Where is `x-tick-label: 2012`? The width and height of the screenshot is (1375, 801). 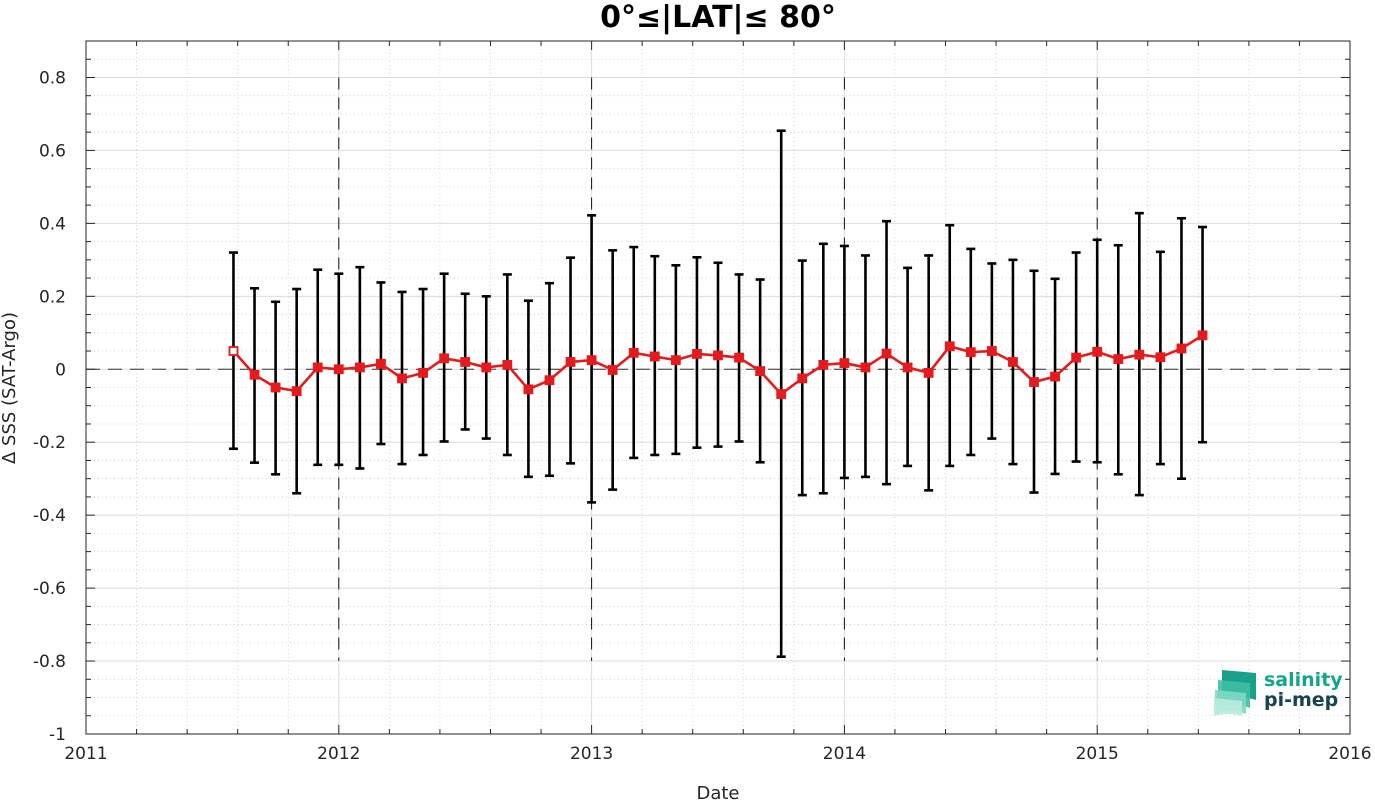 x-tick-label: 2012 is located at coordinates (338, 754).